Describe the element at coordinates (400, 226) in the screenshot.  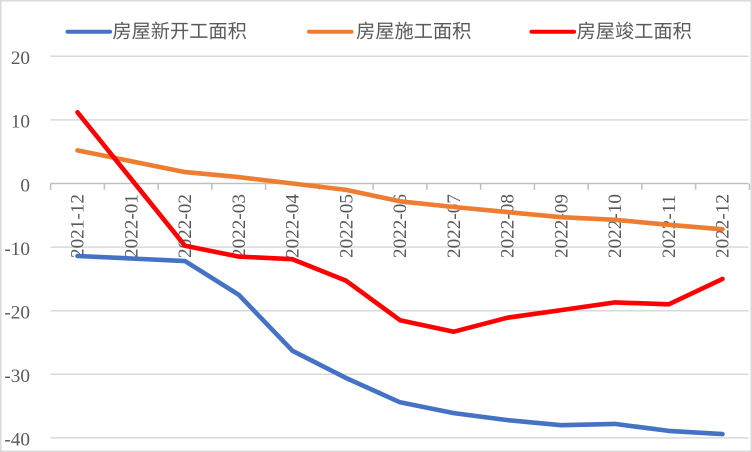
I see `svg-text: 2022-06` at that location.